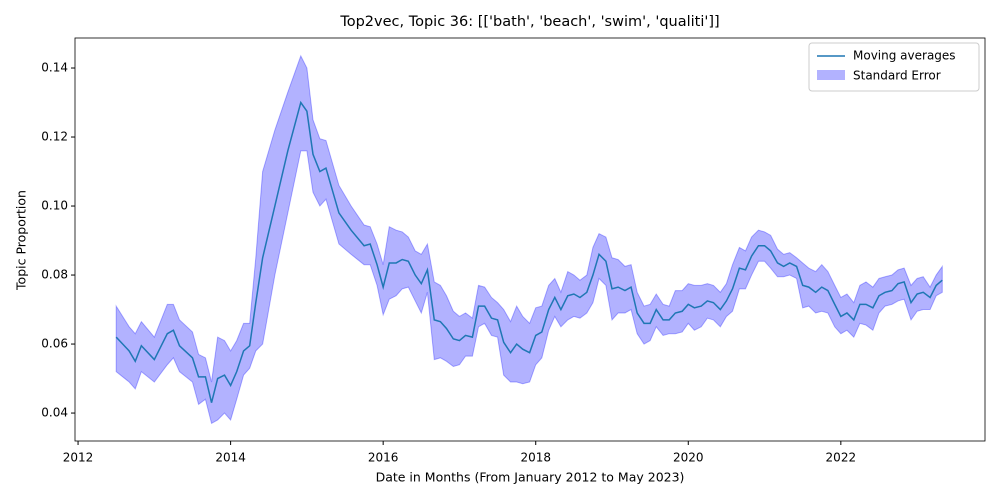 Image resolution: width=1000 pixels, height=500 pixels. Describe the element at coordinates (54, 206) in the screenshot. I see `y-tick-label: 0.10` at that location.